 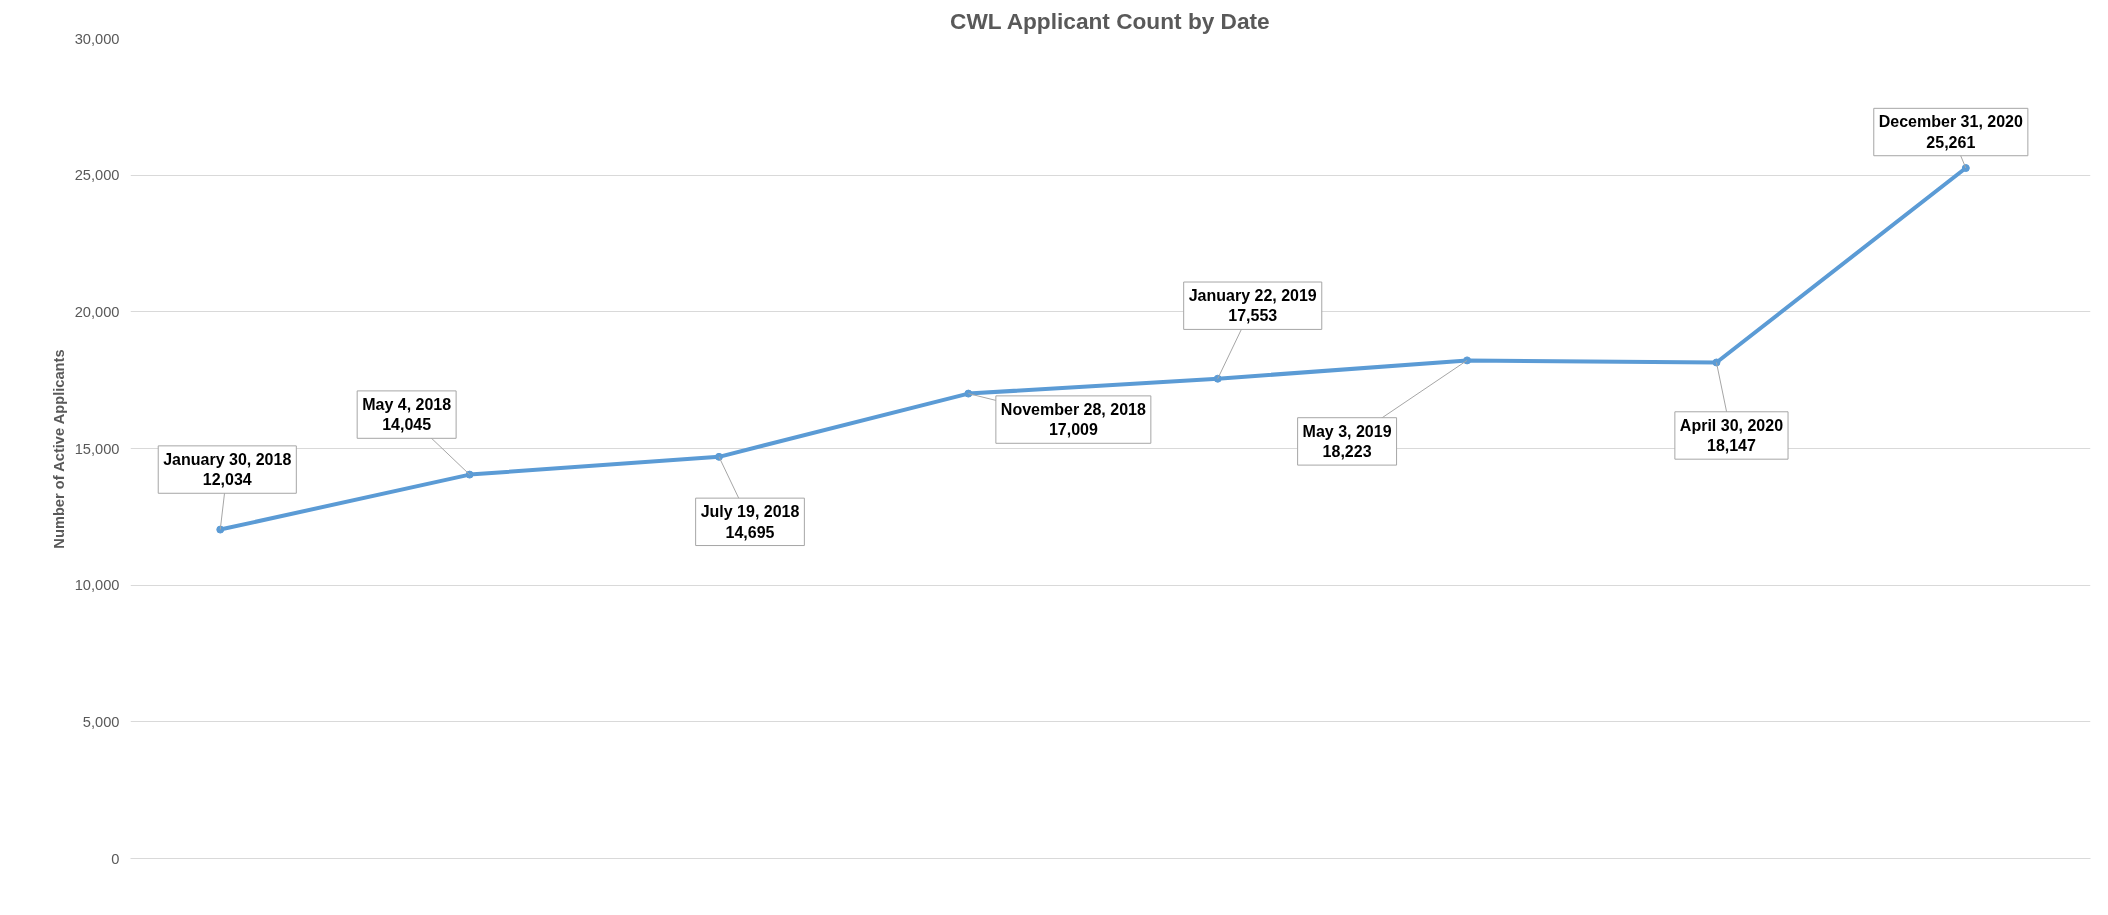 I want to click on x-tick-label: April 30, 2020, so click(x=1731, y=425).